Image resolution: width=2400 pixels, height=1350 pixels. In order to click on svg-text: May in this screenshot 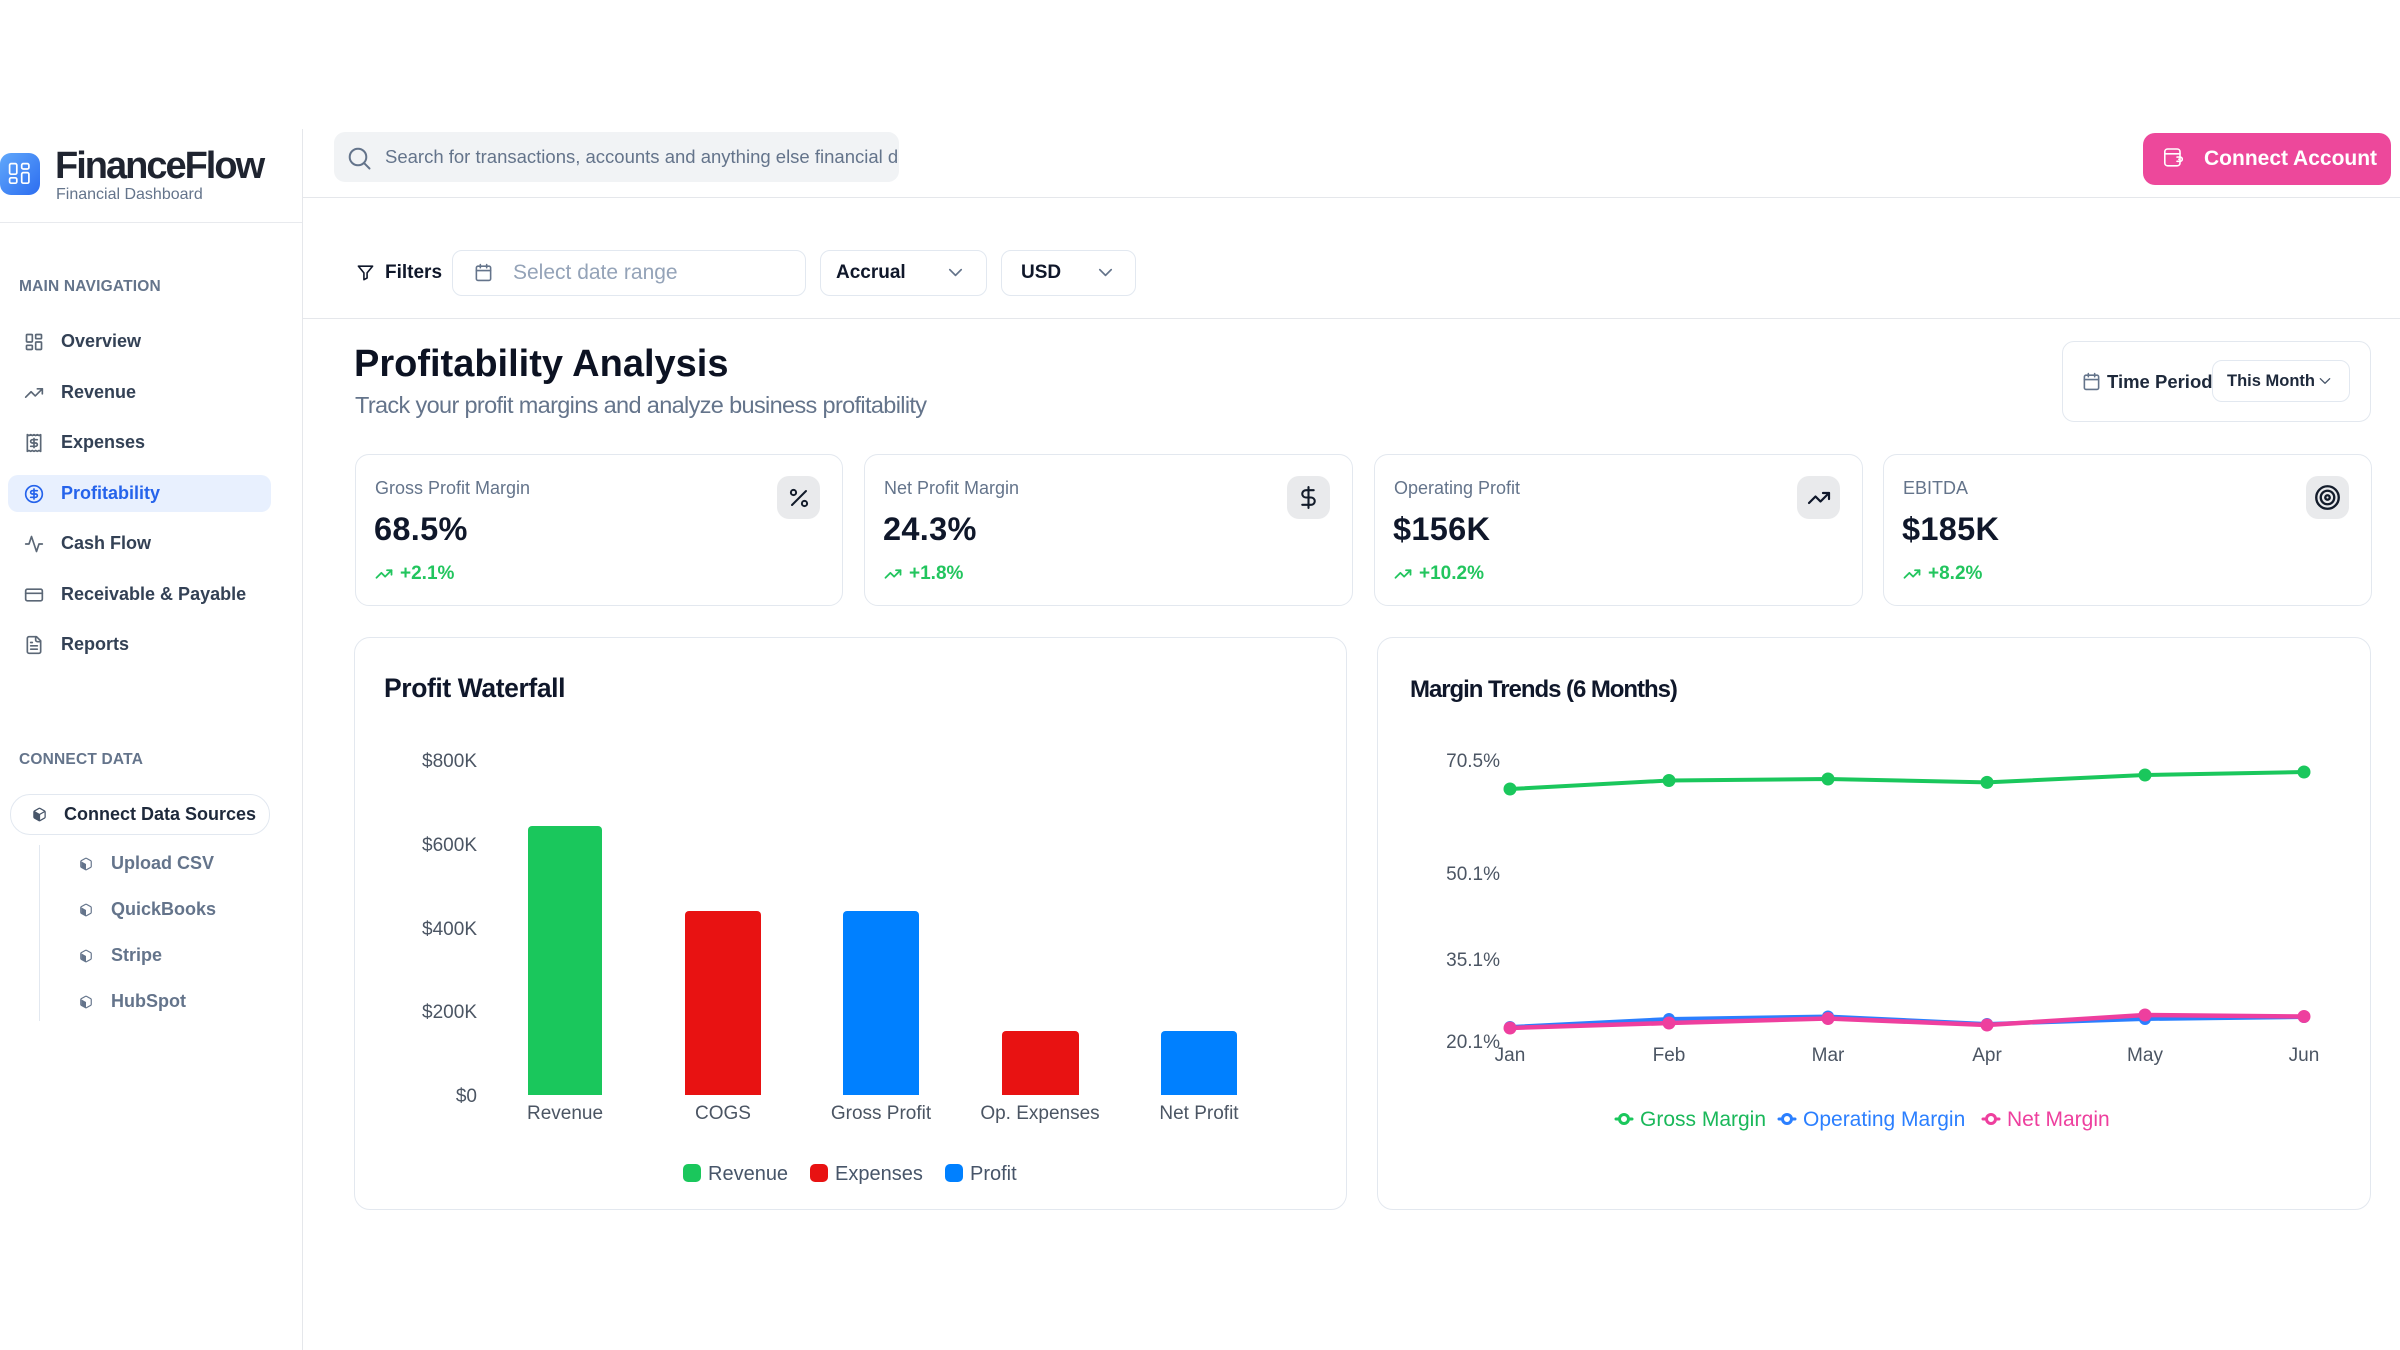, I will do `click(2145, 1055)`.